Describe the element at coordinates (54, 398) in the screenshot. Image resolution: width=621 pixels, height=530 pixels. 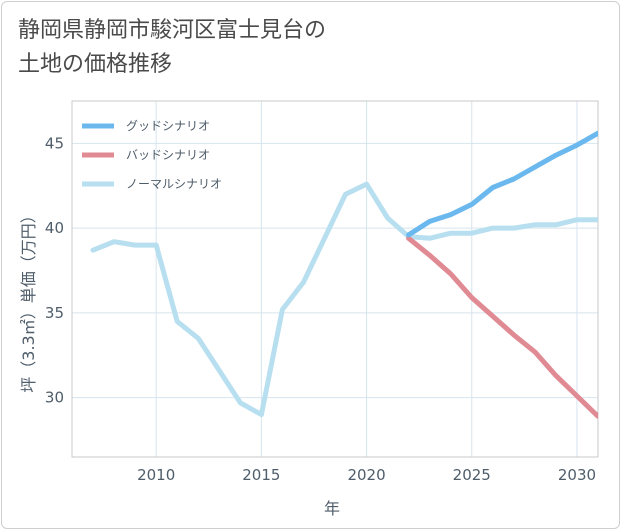
I see `y-tick-label: 30` at that location.